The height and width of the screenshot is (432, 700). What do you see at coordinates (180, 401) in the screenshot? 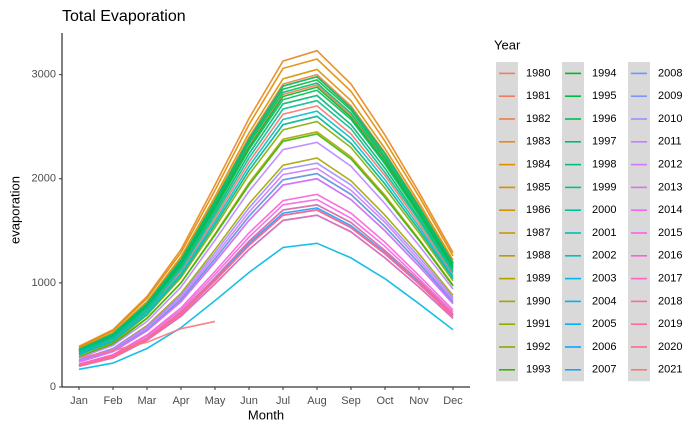
I see `x-tick-label: Apr` at bounding box center [180, 401].